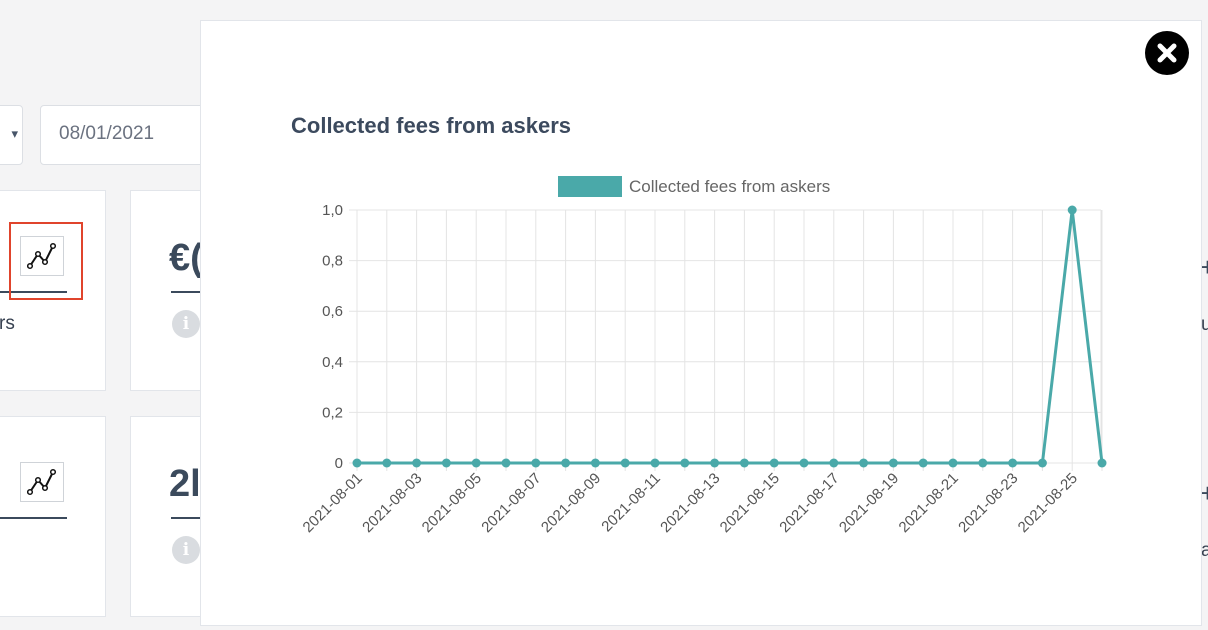 This screenshot has height=630, width=1208. I want to click on x-tick-label: 2021-08-03, so click(392, 503).